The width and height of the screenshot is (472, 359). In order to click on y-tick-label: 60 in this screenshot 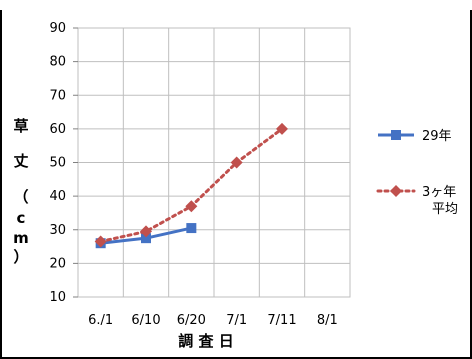, I will do `click(57, 129)`.